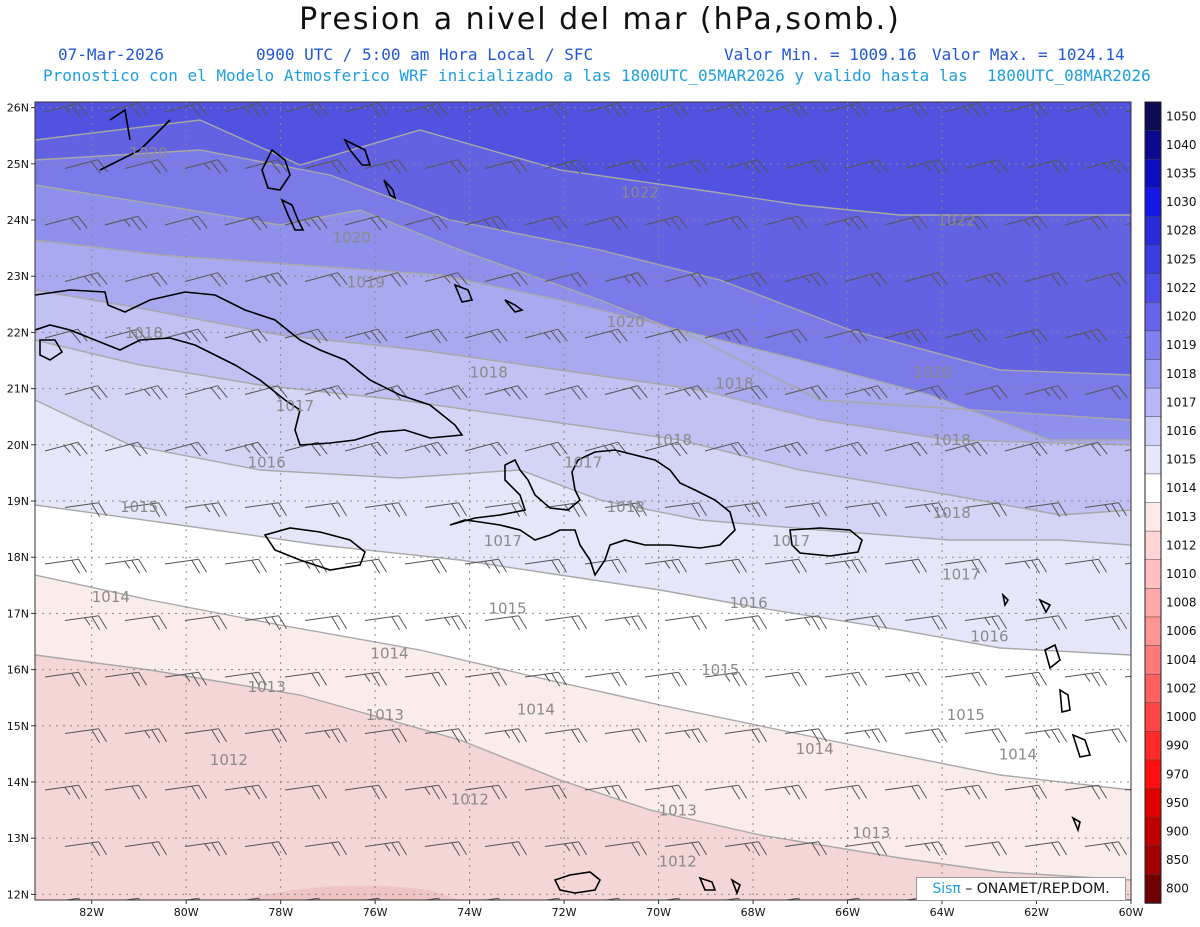  Describe the element at coordinates (1181, 574) in the screenshot. I see `legend-value: 1010` at that location.